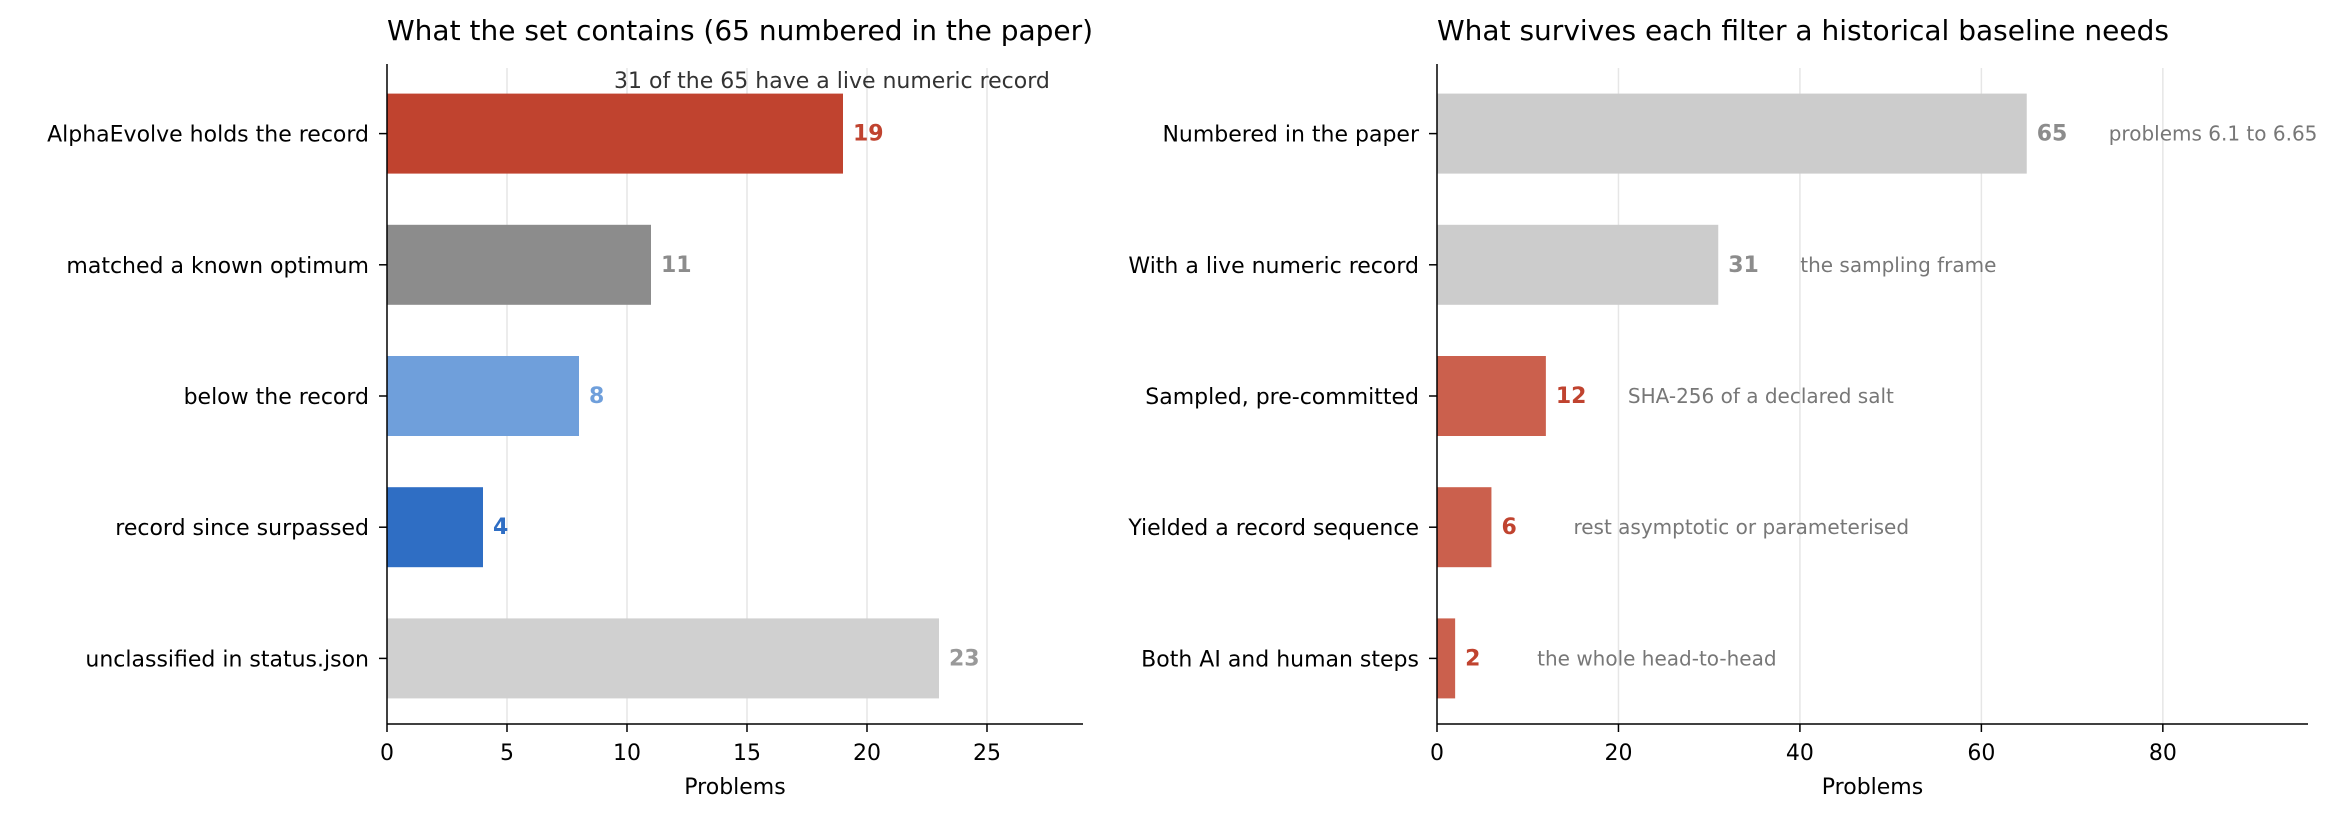  I want to click on value-label: 12, so click(1571, 396).